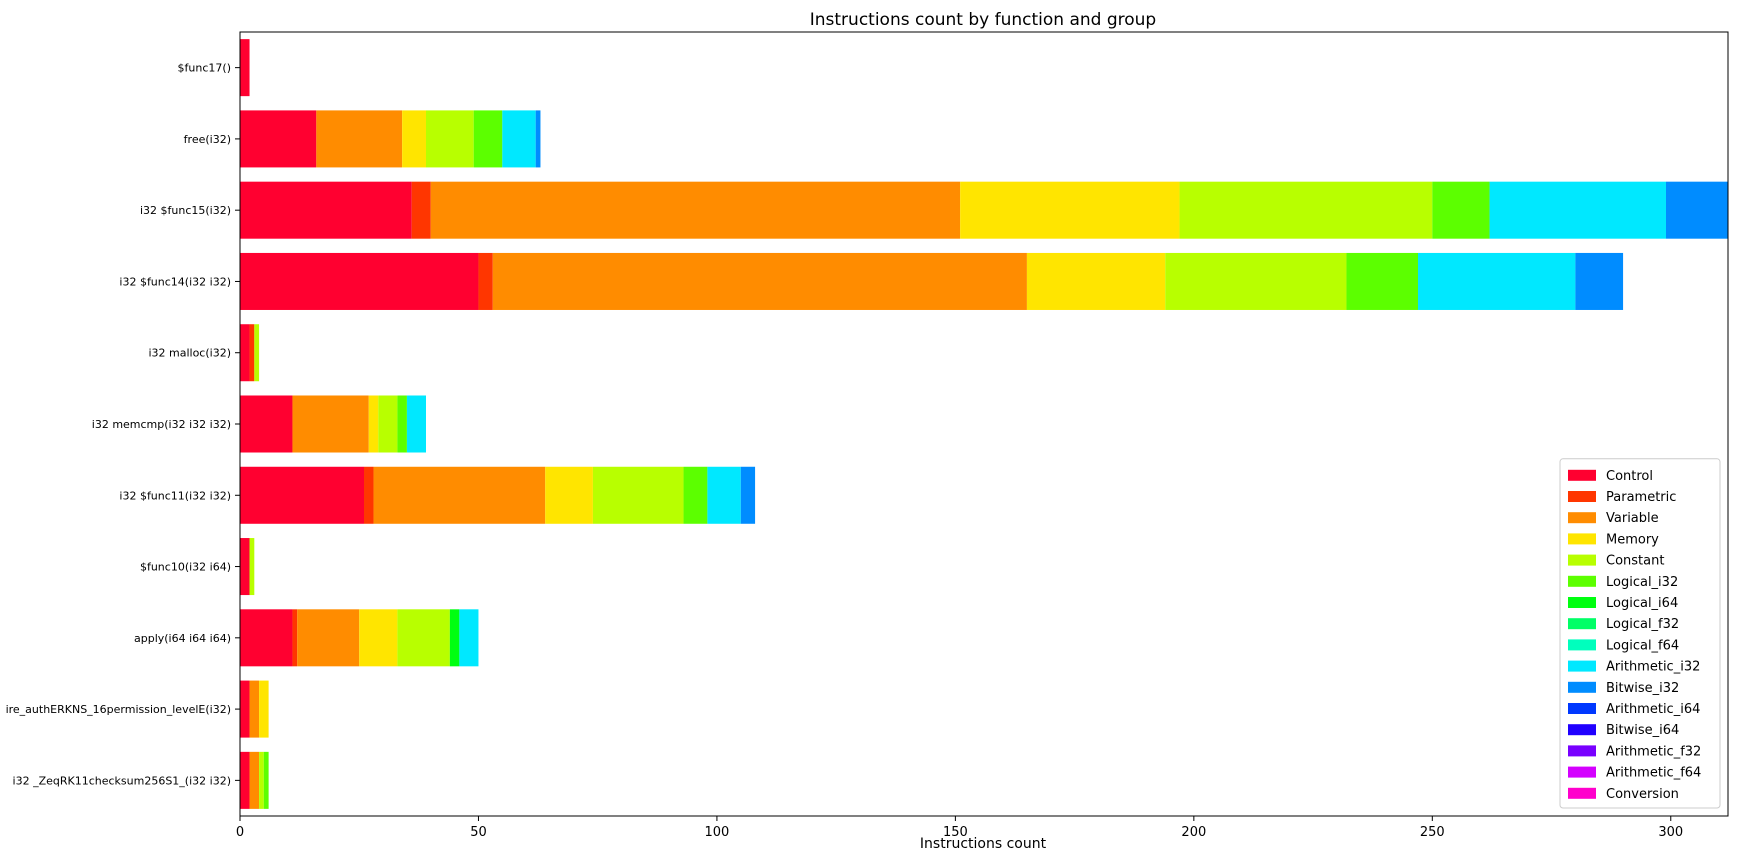 This screenshot has width=1739, height=854. Describe the element at coordinates (1642, 794) in the screenshot. I see `legend-label: Conversion` at that location.